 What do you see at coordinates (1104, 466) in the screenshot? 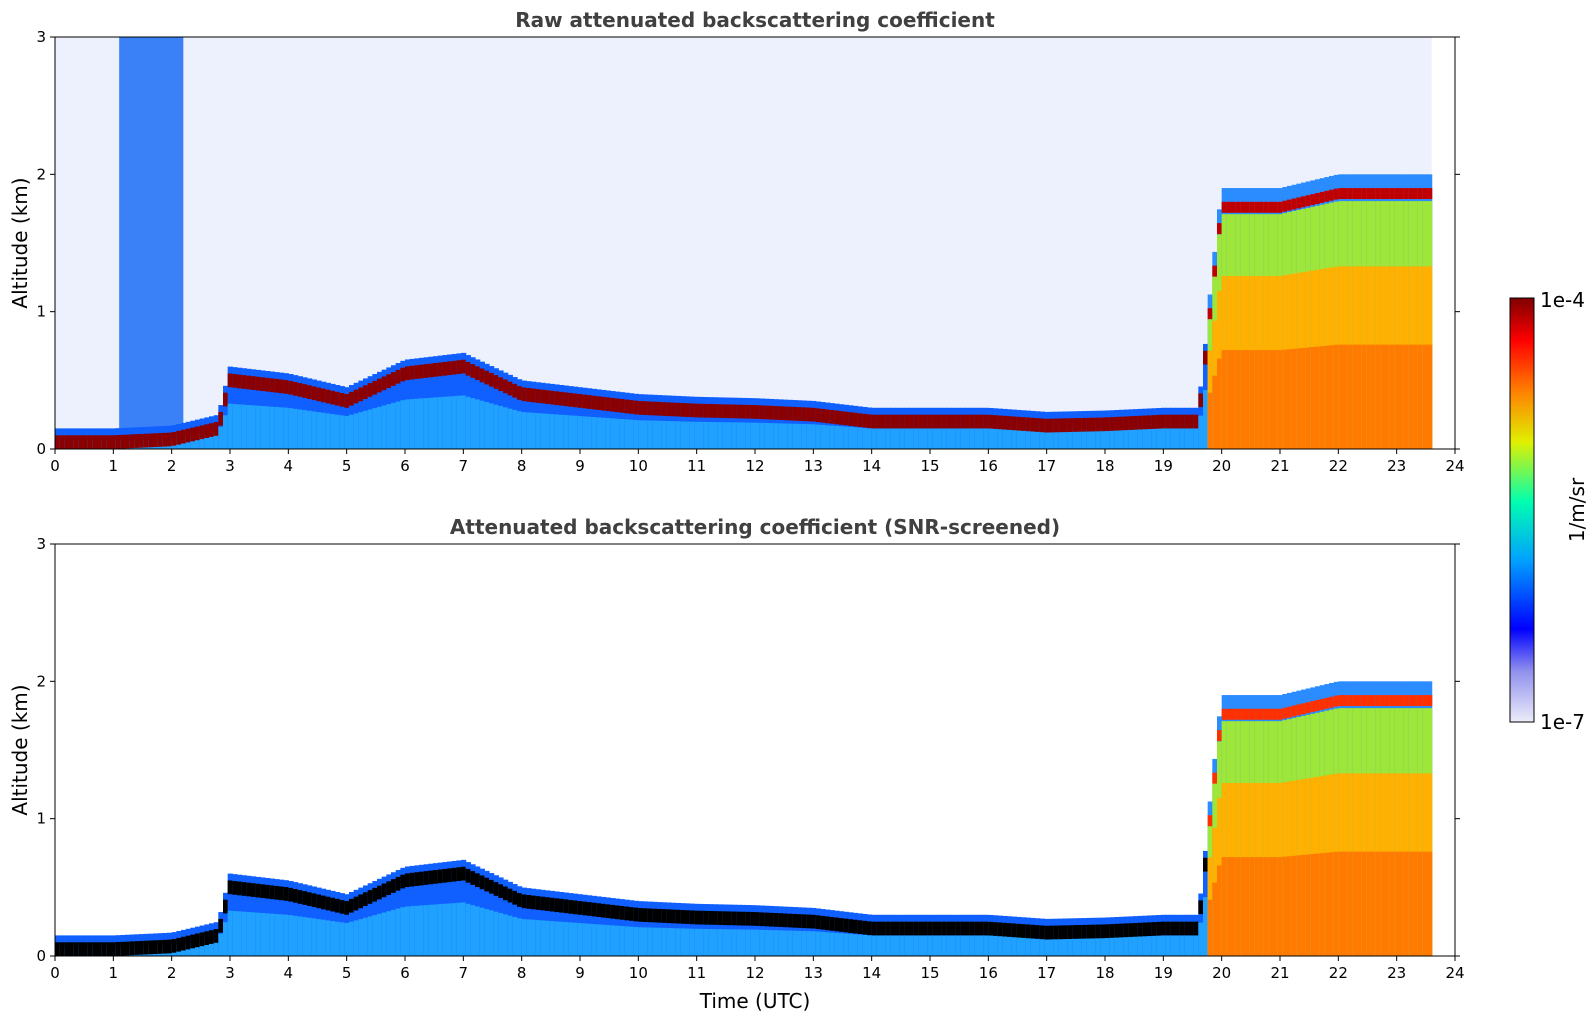
I see `x-tick-label: 18` at bounding box center [1104, 466].